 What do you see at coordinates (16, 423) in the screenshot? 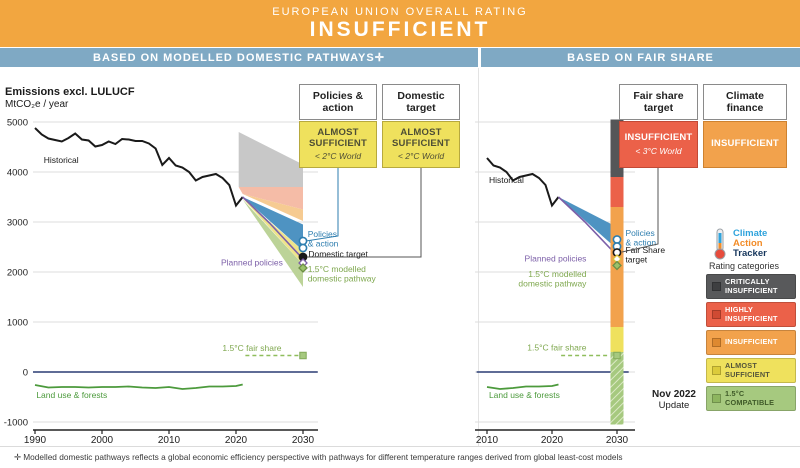
I see `y-tick-label: -1000` at bounding box center [16, 423].